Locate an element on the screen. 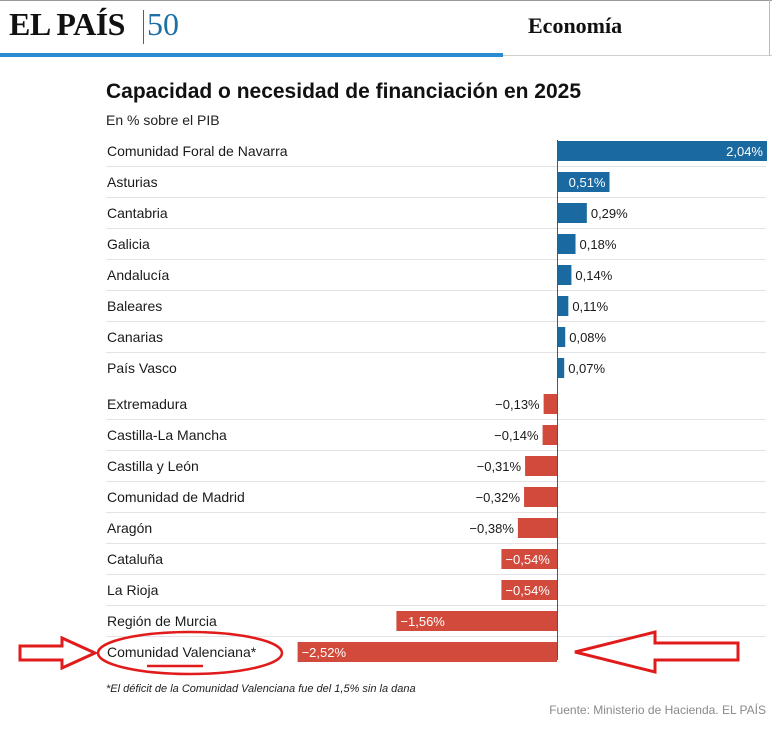  header-top-rule is located at coordinates (386, 0).